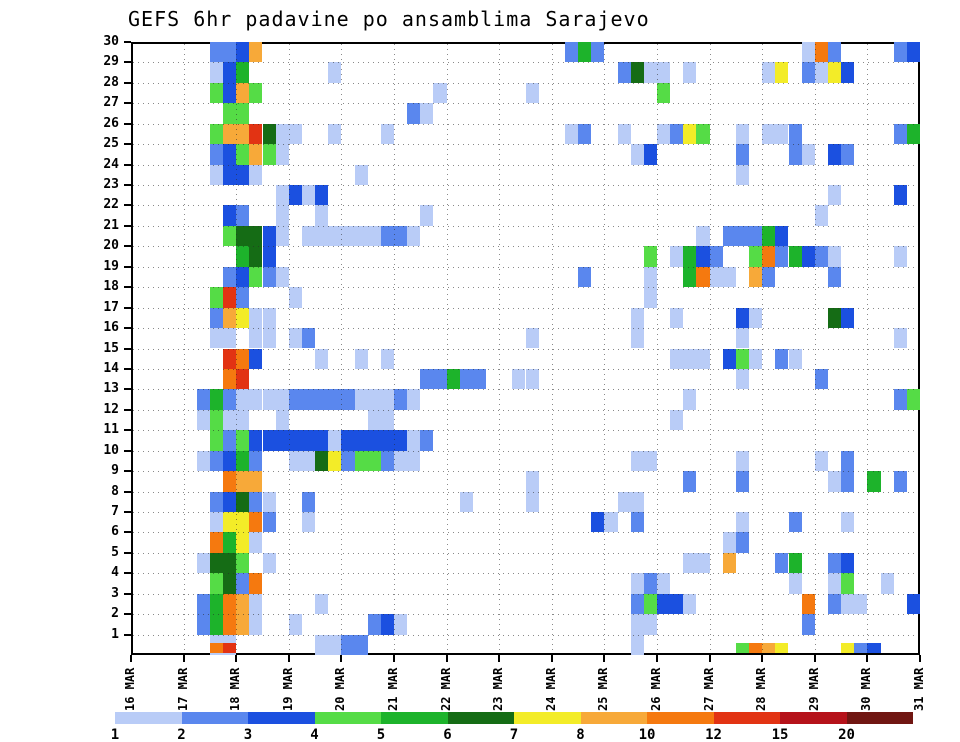  Describe the element at coordinates (248, 734) in the screenshot. I see `colorbar-label: 3` at that location.